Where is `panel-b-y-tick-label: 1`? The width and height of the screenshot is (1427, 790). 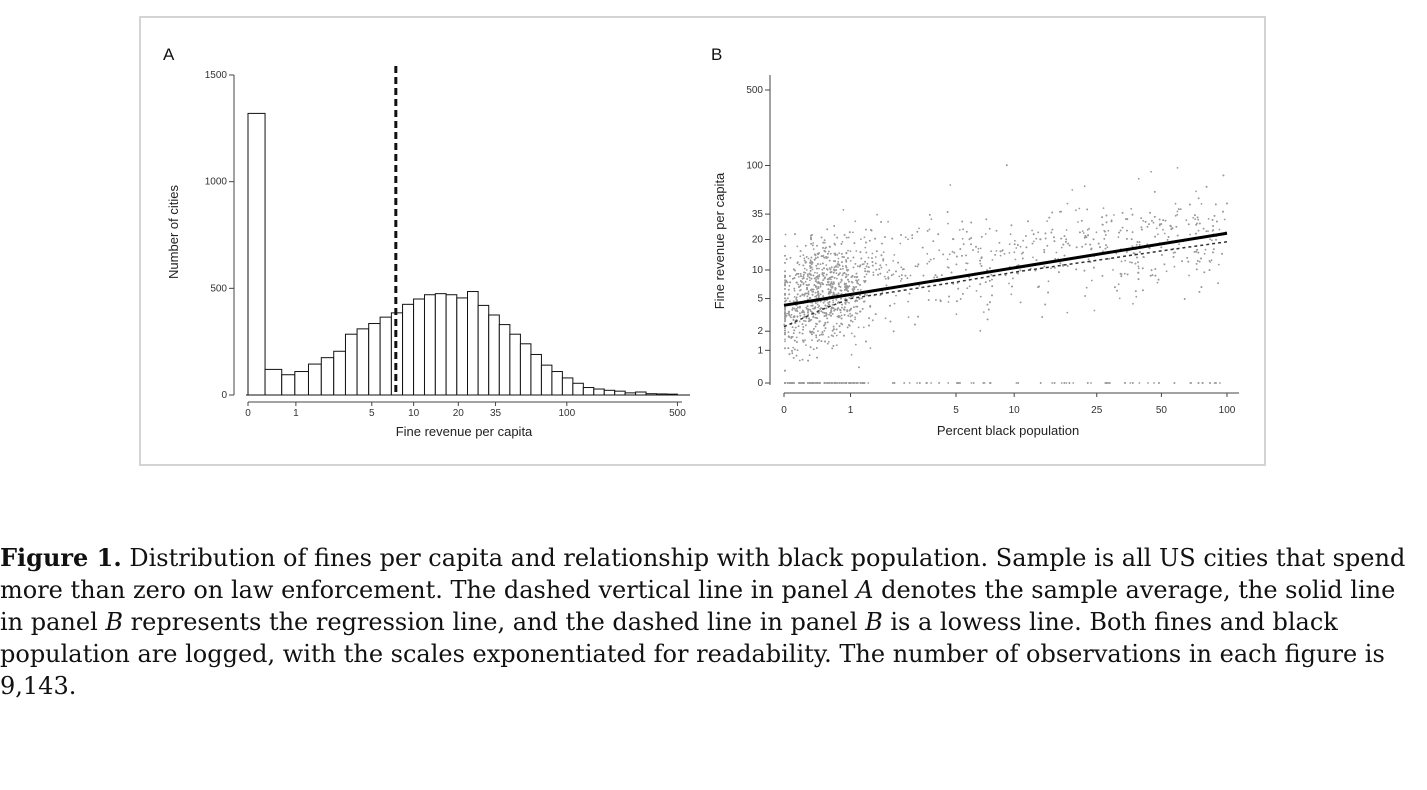
panel-b-y-tick-label: 1 is located at coordinates (760, 350).